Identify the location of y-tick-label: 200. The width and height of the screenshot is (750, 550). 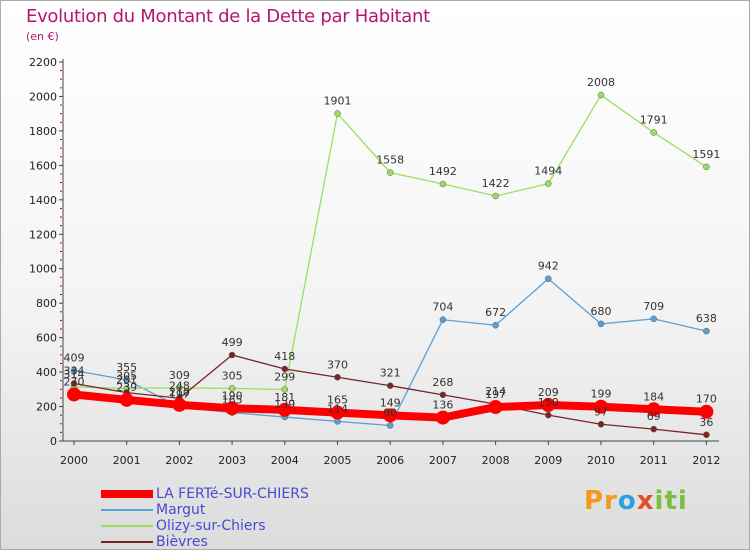
(46, 407).